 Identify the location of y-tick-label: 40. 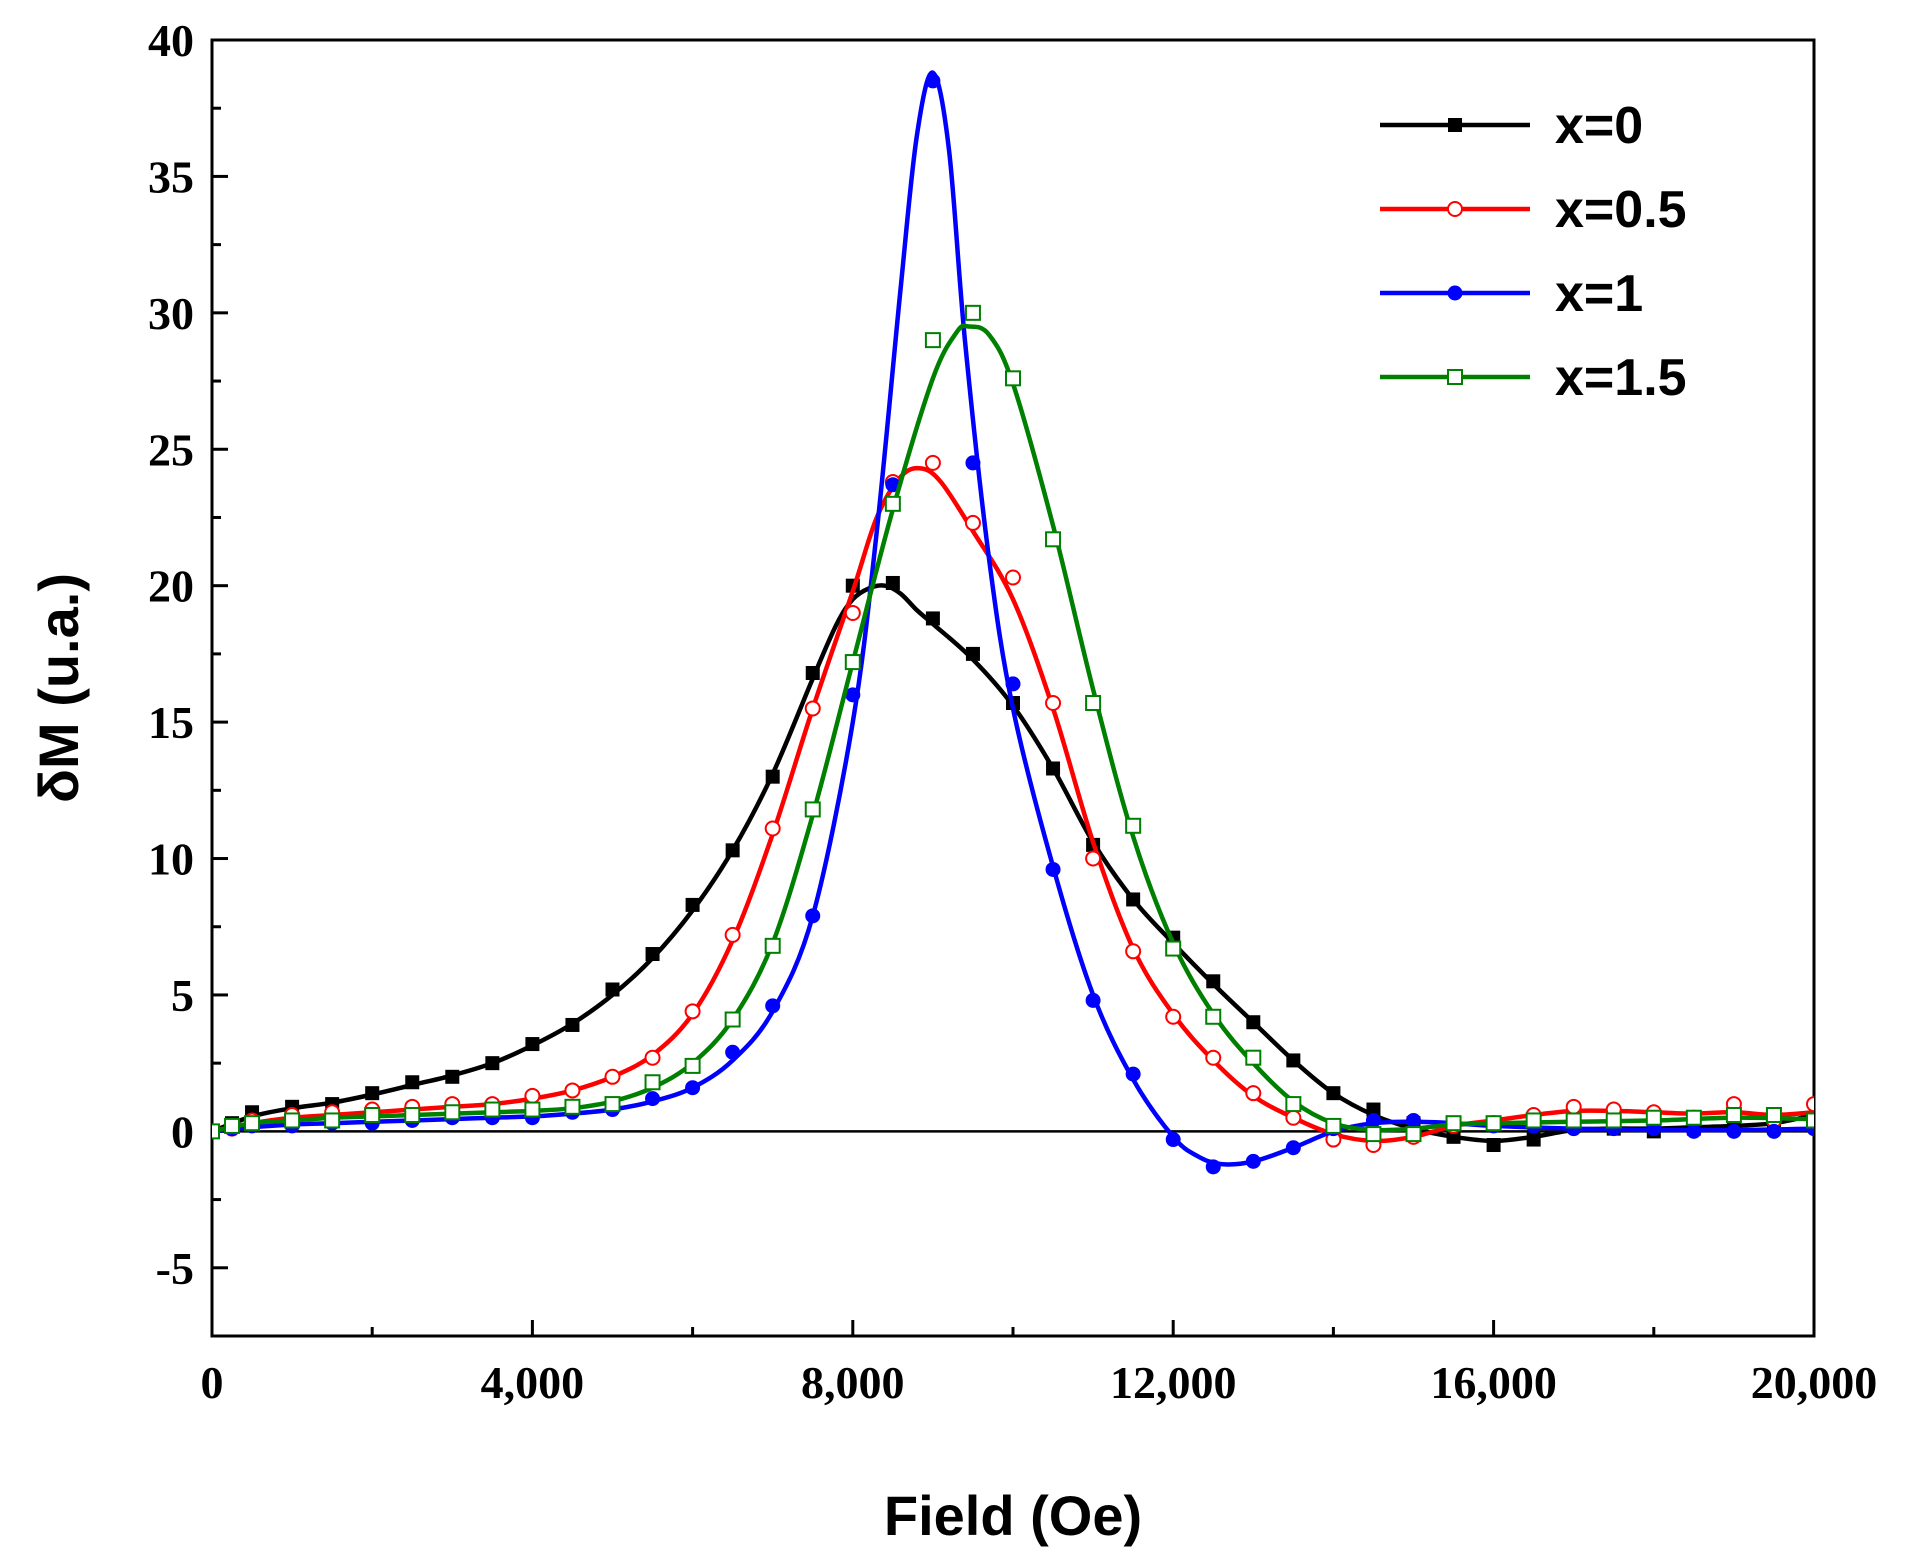
(171, 40).